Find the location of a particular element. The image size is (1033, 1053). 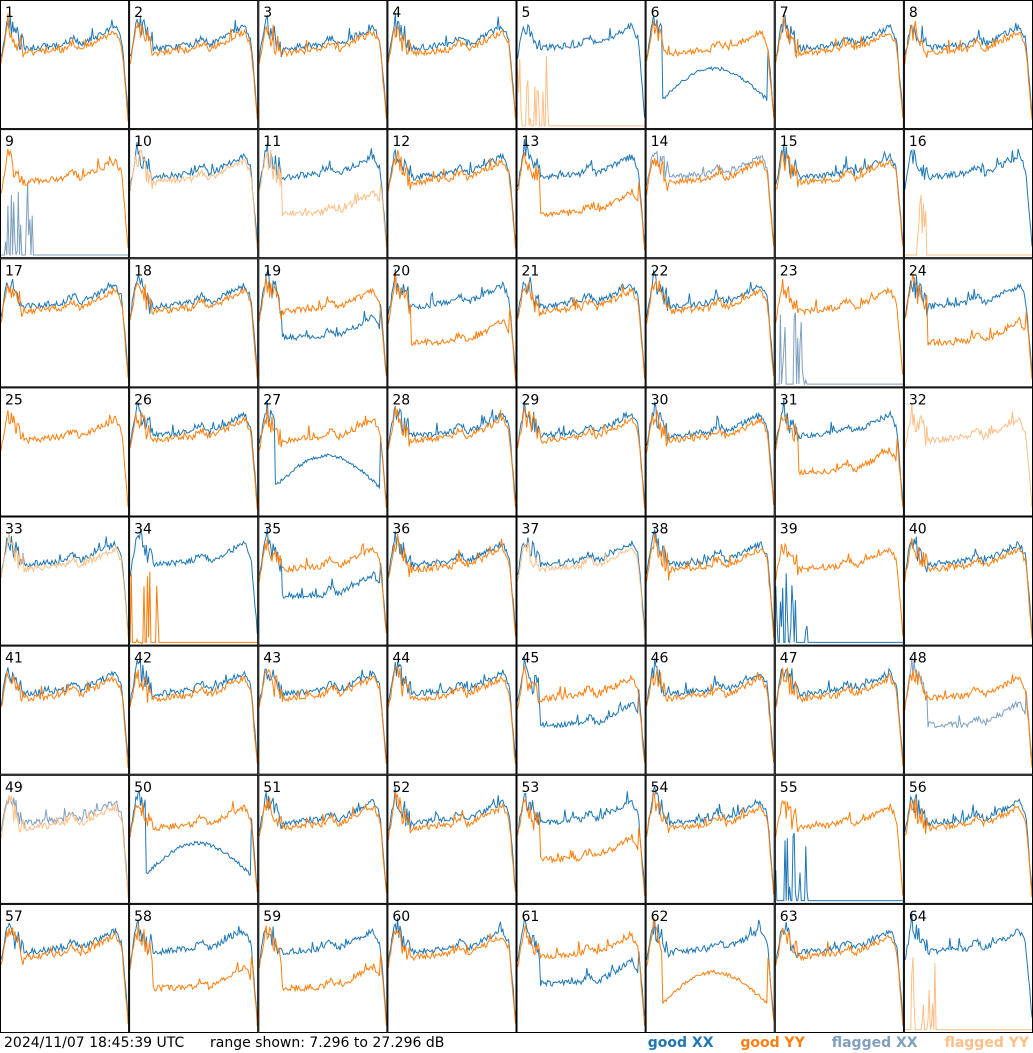

panel-10: 10 is located at coordinates (194, 194).